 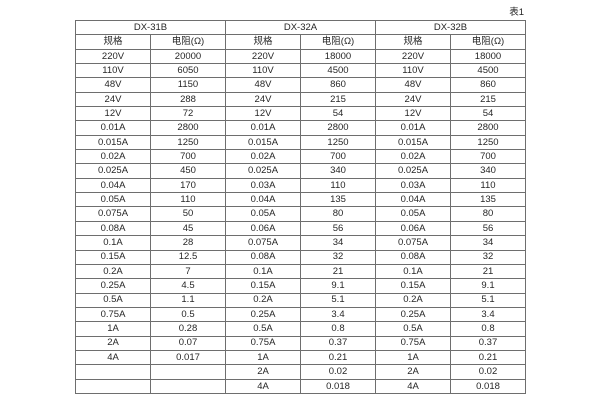 I want to click on group-title-row: DX-31B DX-32A DX-32B, so click(x=300, y=27).